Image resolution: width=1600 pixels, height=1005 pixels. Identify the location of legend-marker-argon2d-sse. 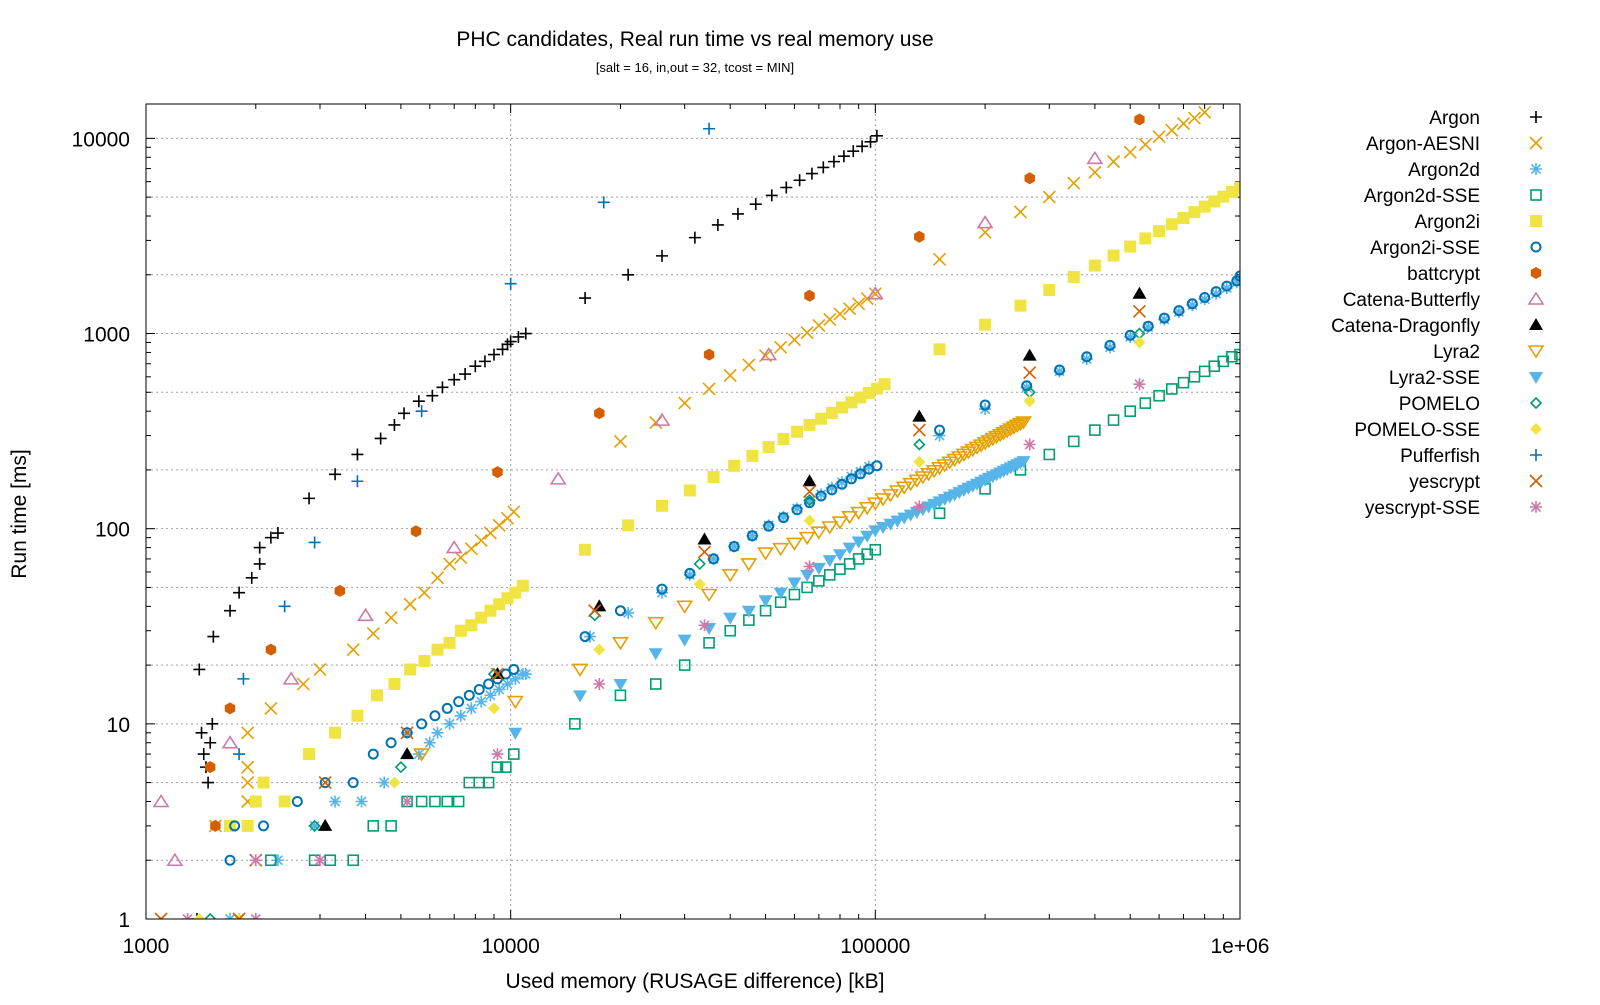
(1536, 195).